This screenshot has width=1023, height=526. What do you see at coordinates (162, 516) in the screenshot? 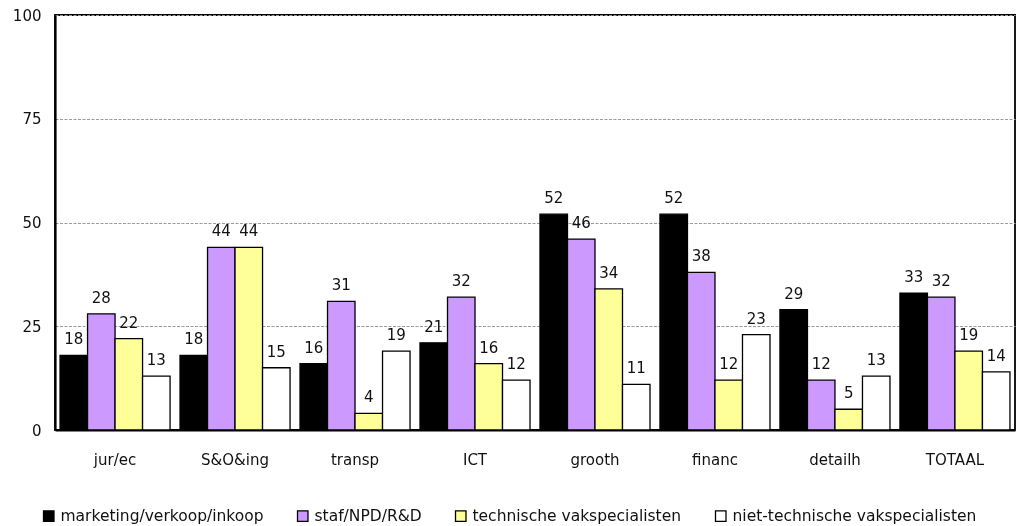
I see `legend-label: marketing/verkoop/inkoop` at bounding box center [162, 516].